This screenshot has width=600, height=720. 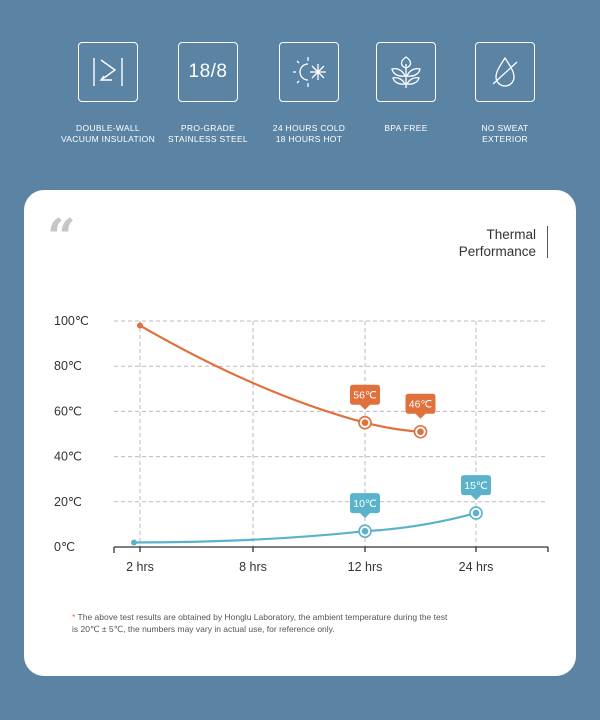 I want to click on footnote-star: *, so click(x=74, y=617).